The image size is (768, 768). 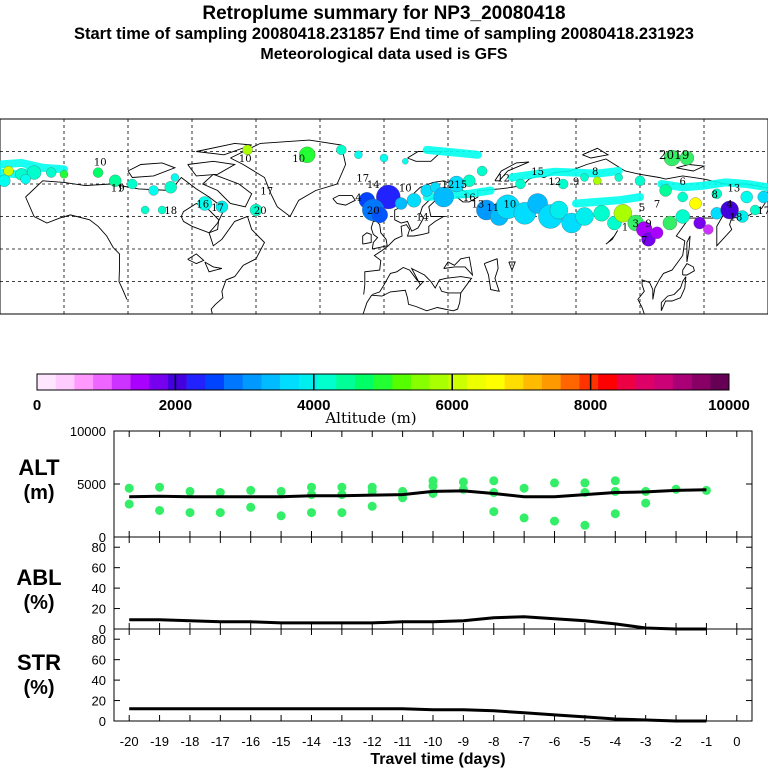 I want to click on alt-y-tick-label: 0, so click(x=102, y=537).